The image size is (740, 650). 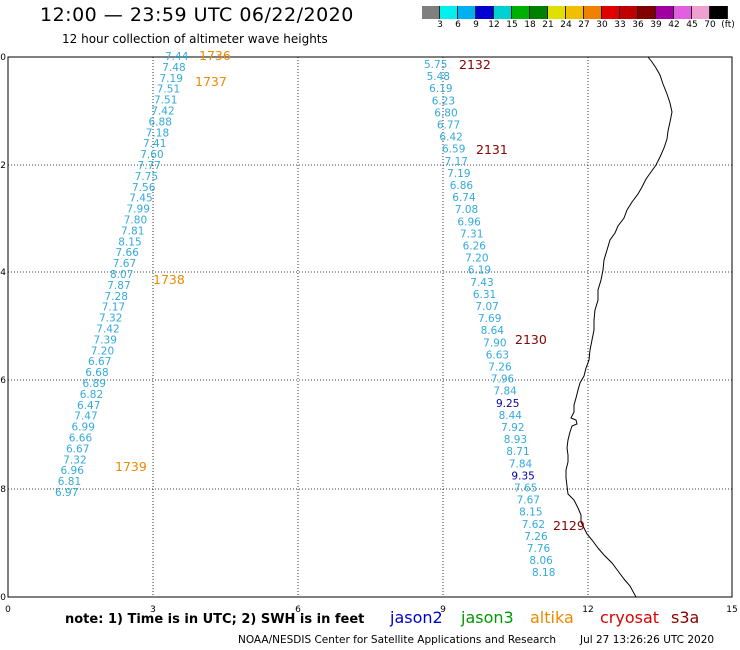 What do you see at coordinates (146, 177) in the screenshot?
I see `wave-height-value: 7.75` at bounding box center [146, 177].